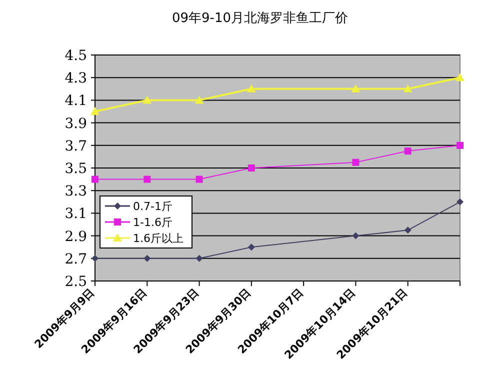  Describe the element at coordinates (152, 222) in the screenshot. I see `legend-label: 1-1.6斤` at that location.